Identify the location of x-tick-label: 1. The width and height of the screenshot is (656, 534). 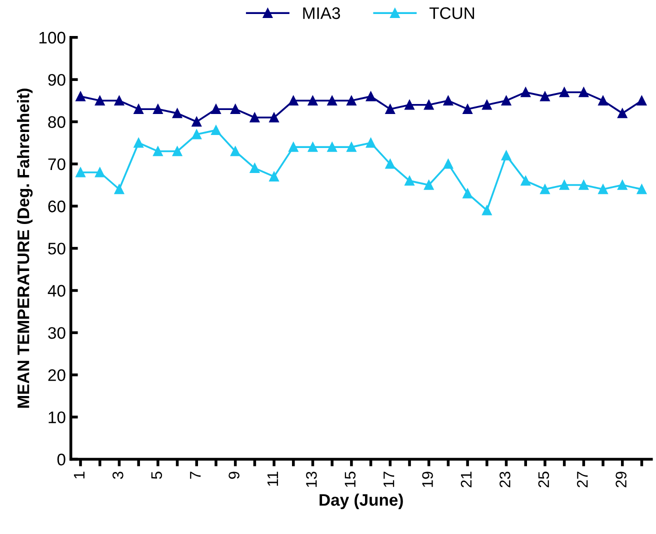
(79, 475).